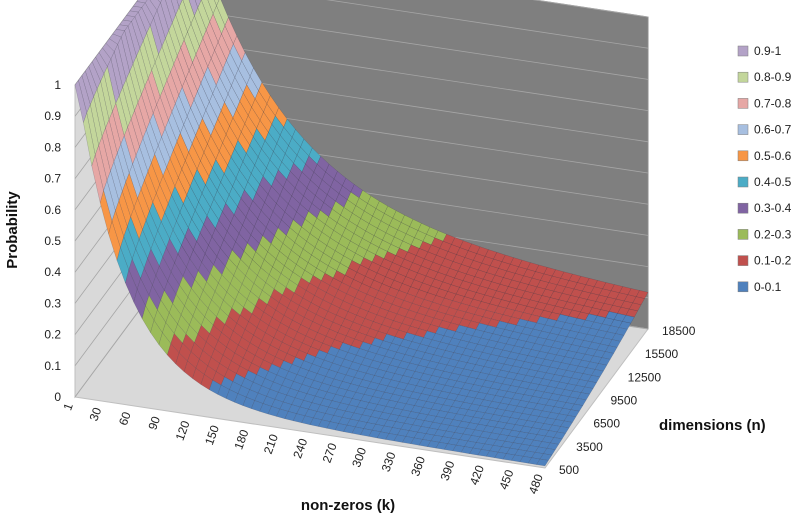 The image size is (800, 519). I want to click on y-tick-label: 0.5, so click(52, 241).